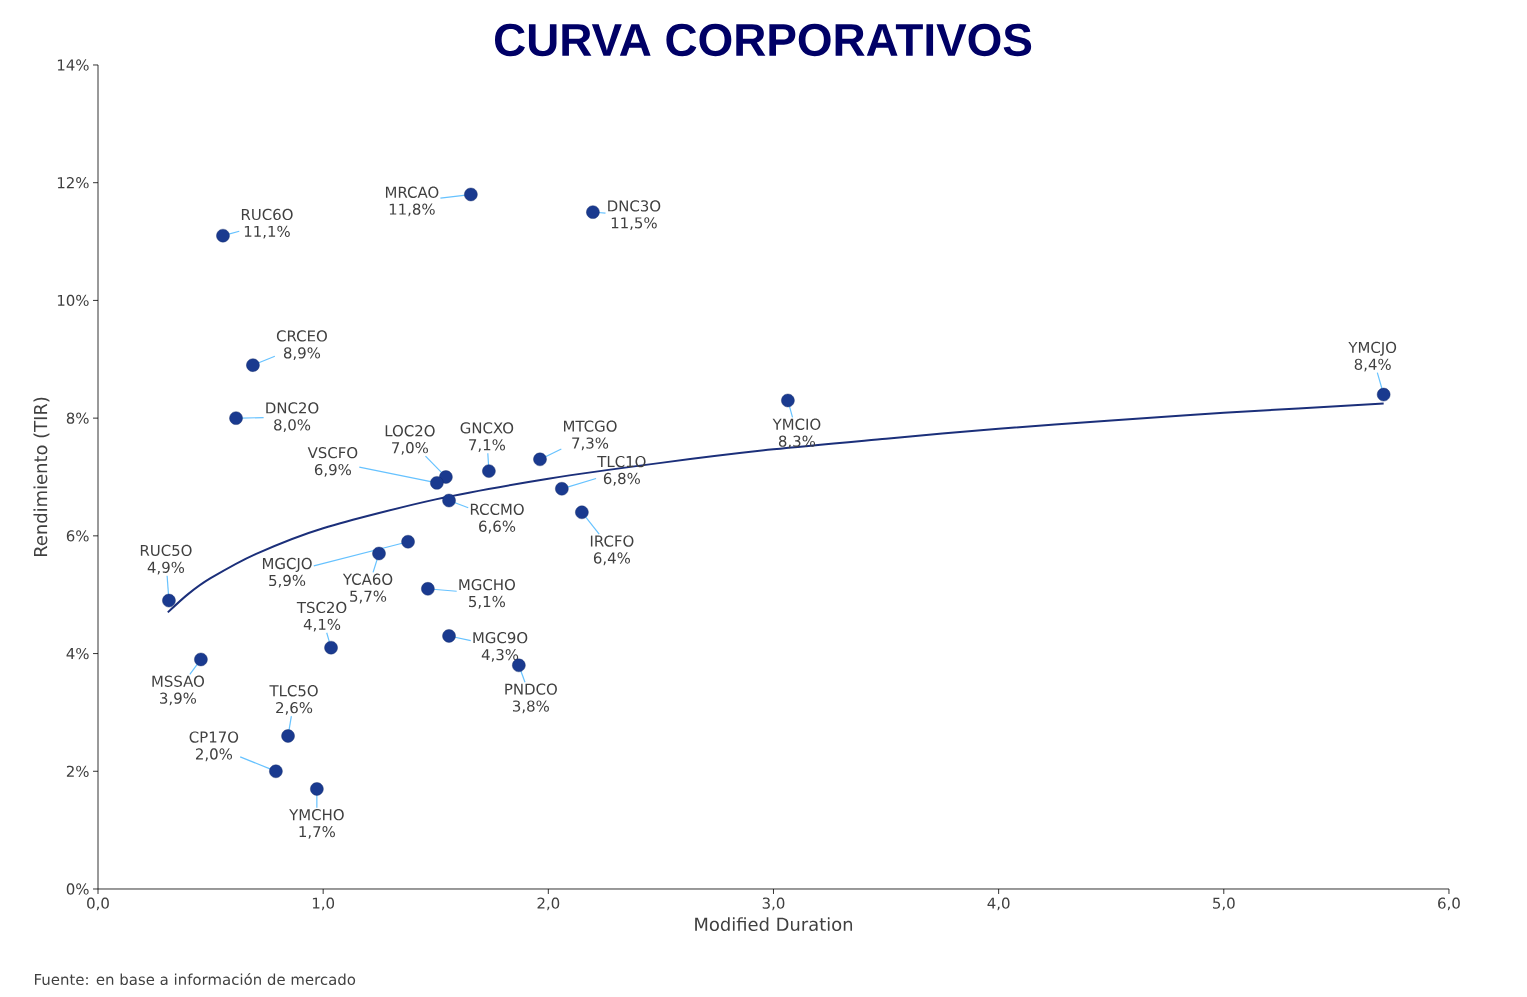 The width and height of the screenshot is (1527, 997). What do you see at coordinates (410, 431) in the screenshot?
I see `annotation: LOC2O` at bounding box center [410, 431].